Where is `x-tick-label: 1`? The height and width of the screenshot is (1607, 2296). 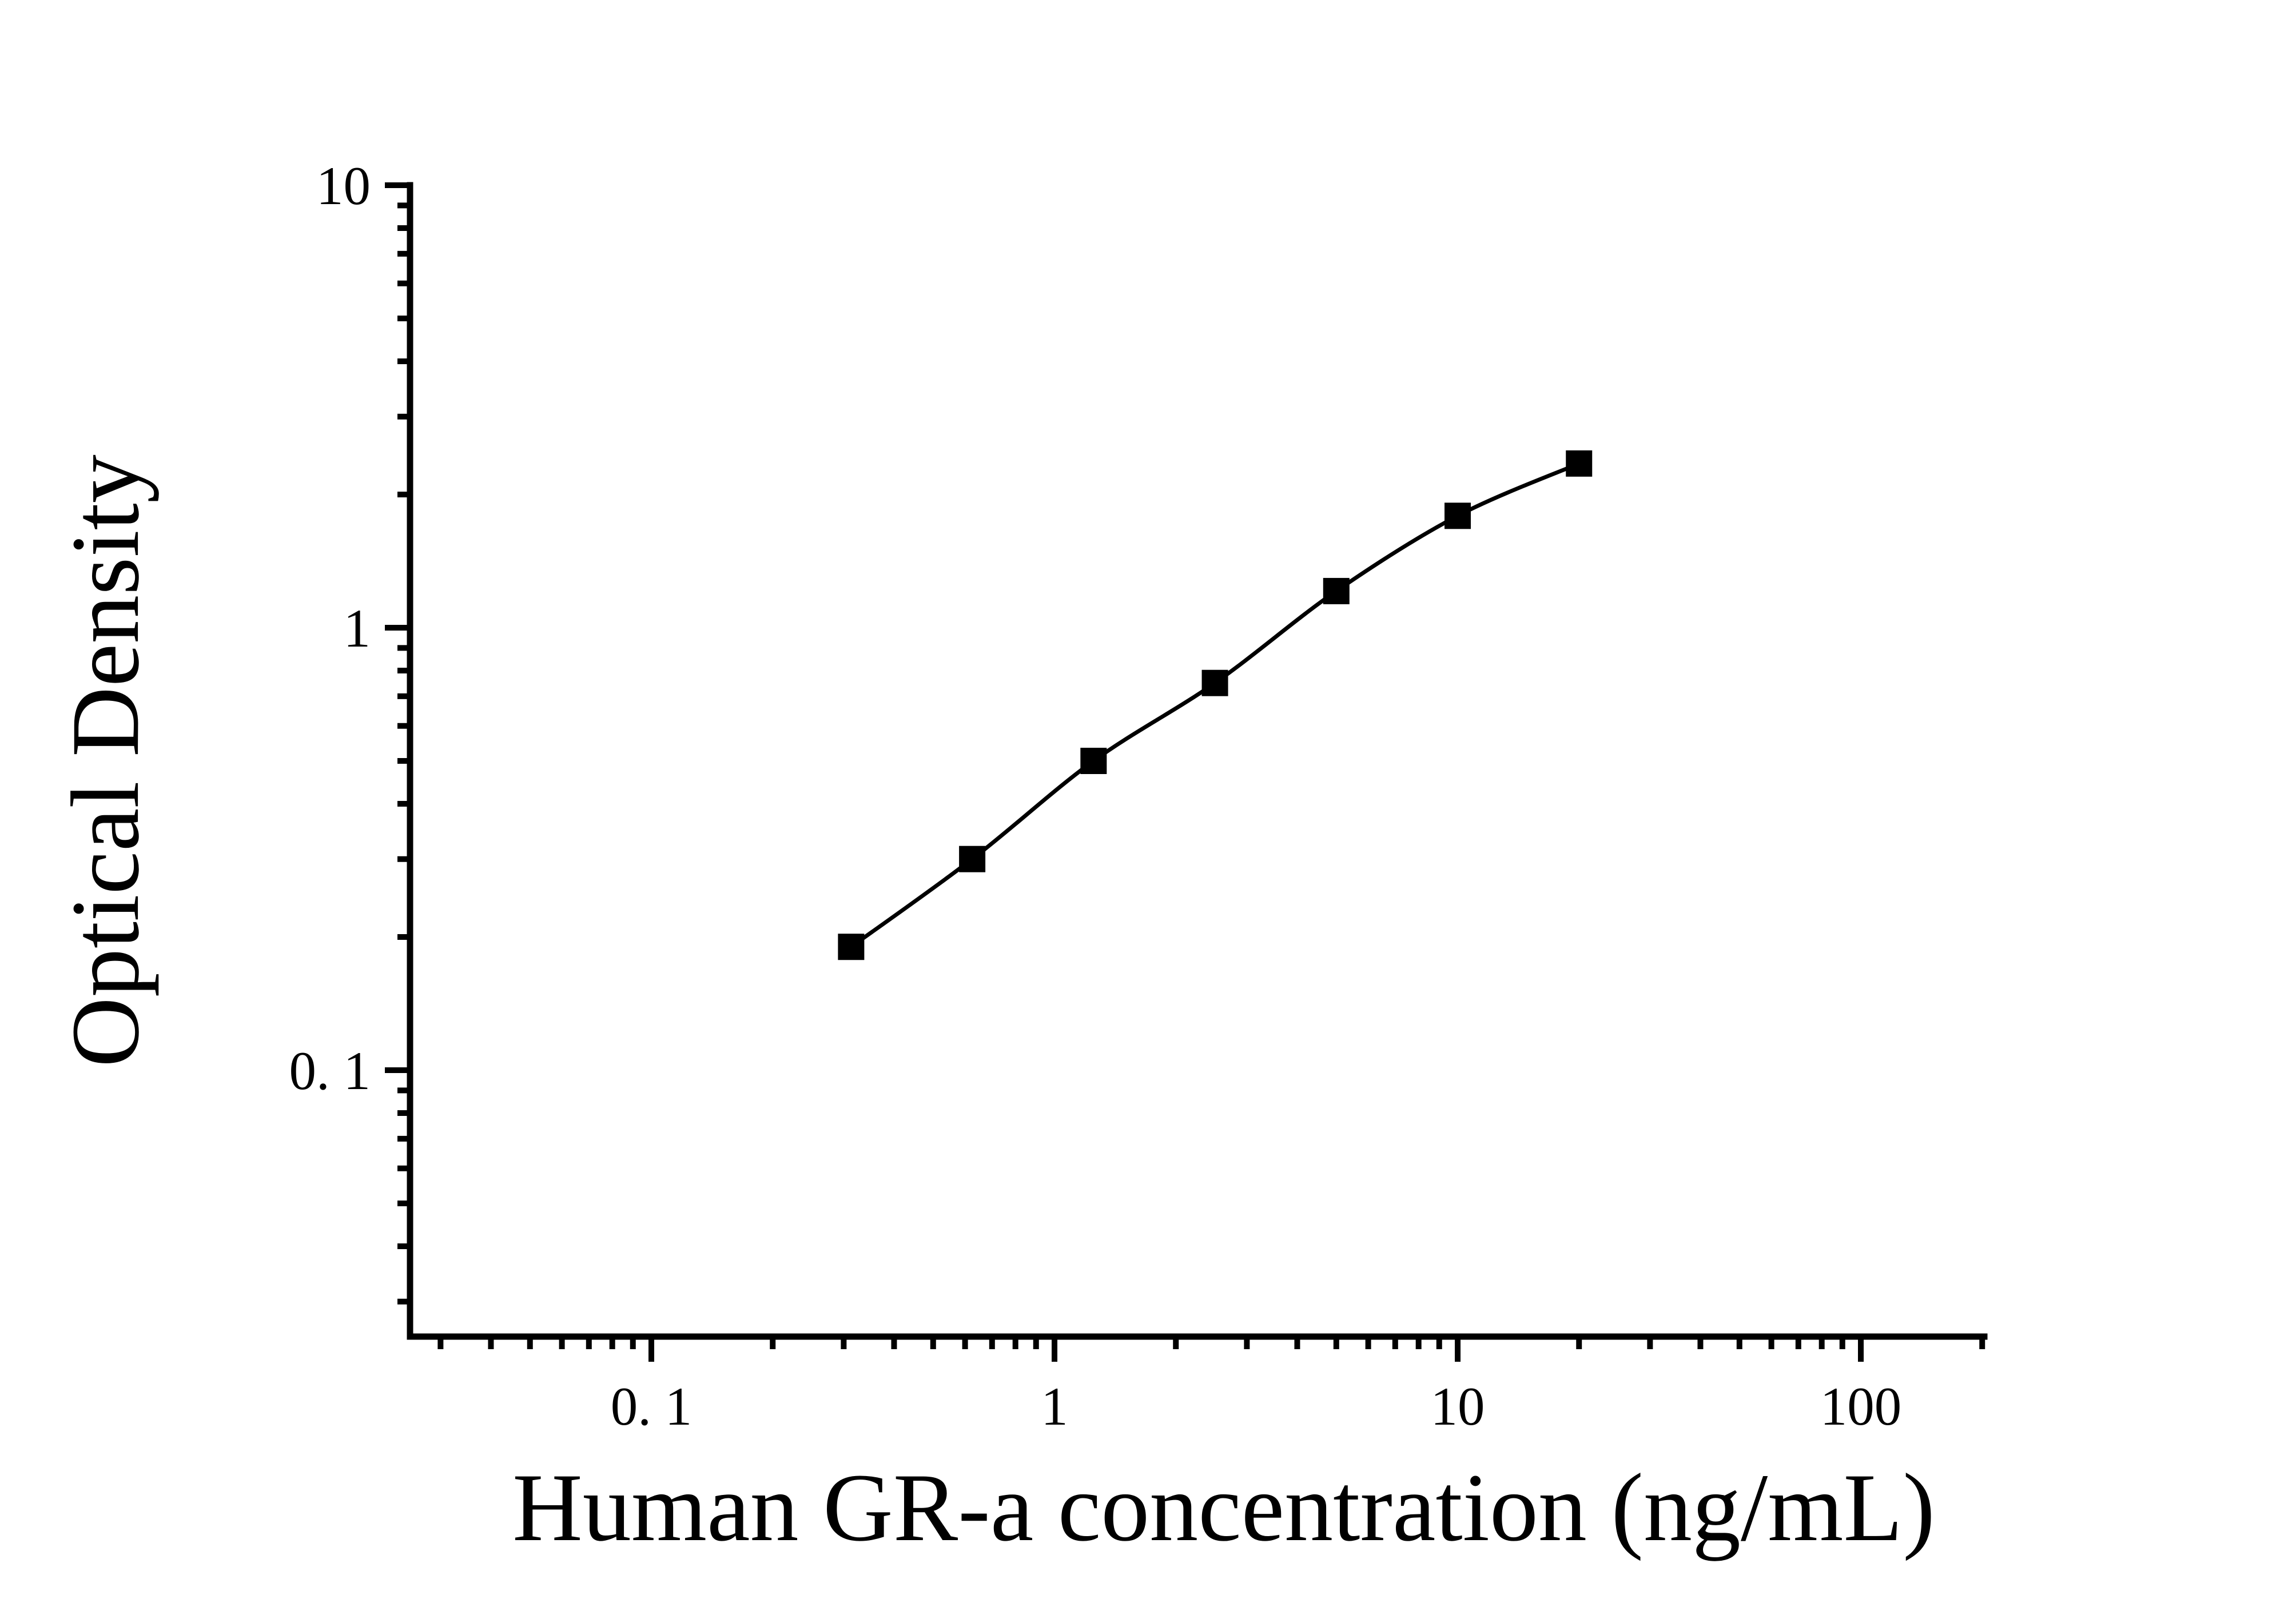 x-tick-label: 1 is located at coordinates (1054, 1406).